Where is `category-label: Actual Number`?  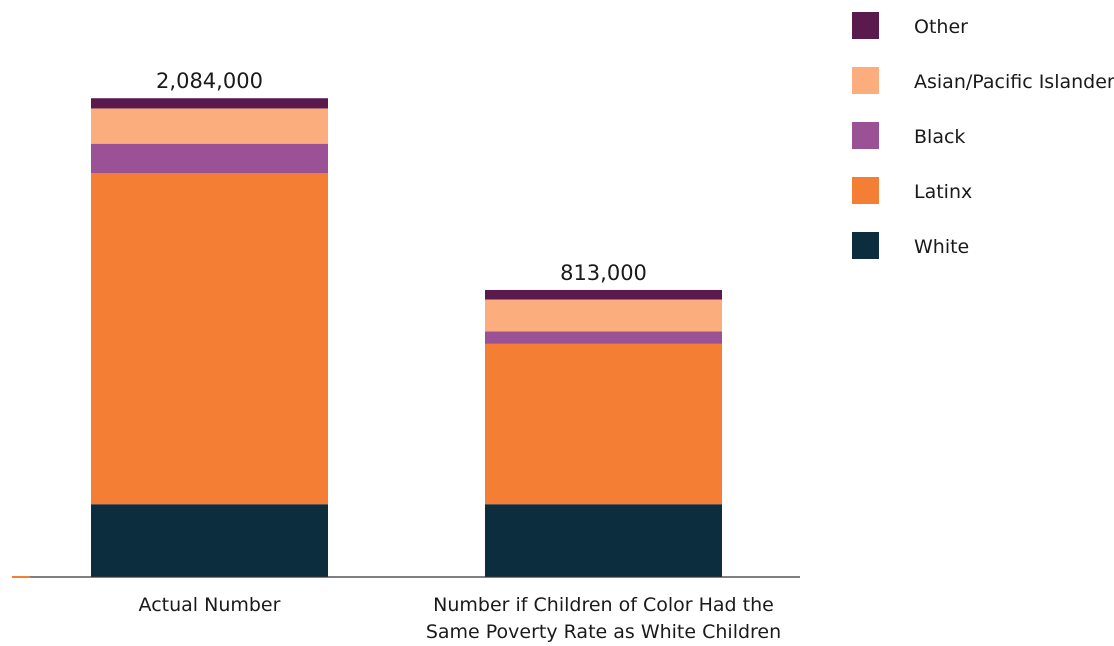
category-label: Actual Number is located at coordinates (210, 605).